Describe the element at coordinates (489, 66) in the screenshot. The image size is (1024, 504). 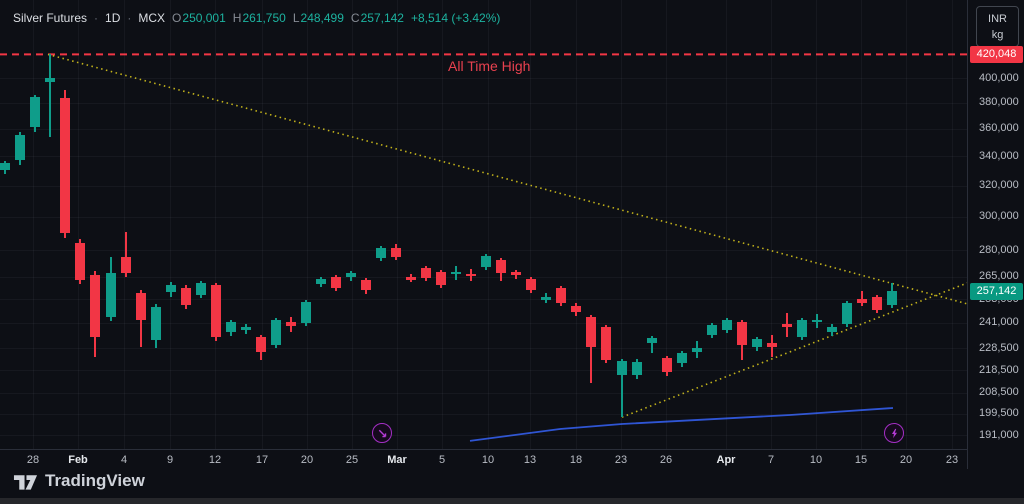
I see `all-time-high-label: All Time High` at that location.